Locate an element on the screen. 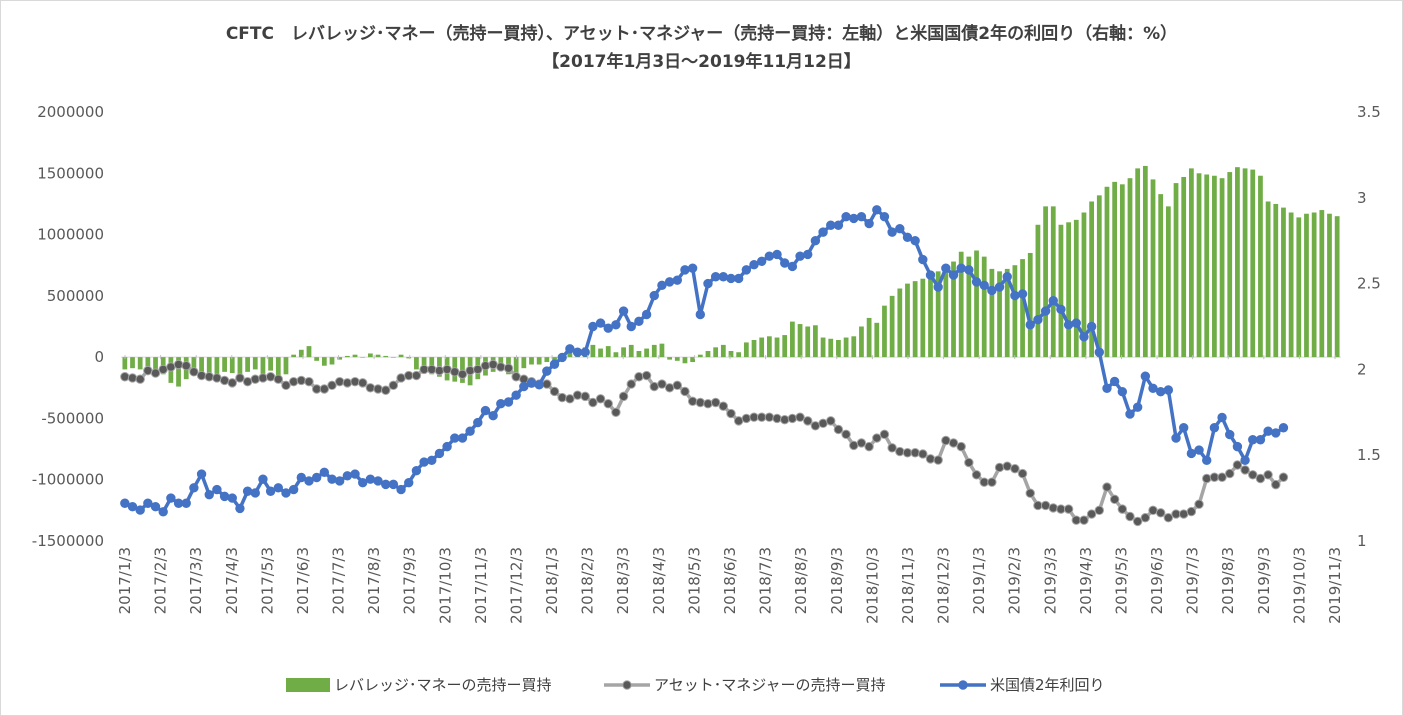 The image size is (1403, 716). x-tick-label: 2017/9/3 is located at coordinates (410, 580).